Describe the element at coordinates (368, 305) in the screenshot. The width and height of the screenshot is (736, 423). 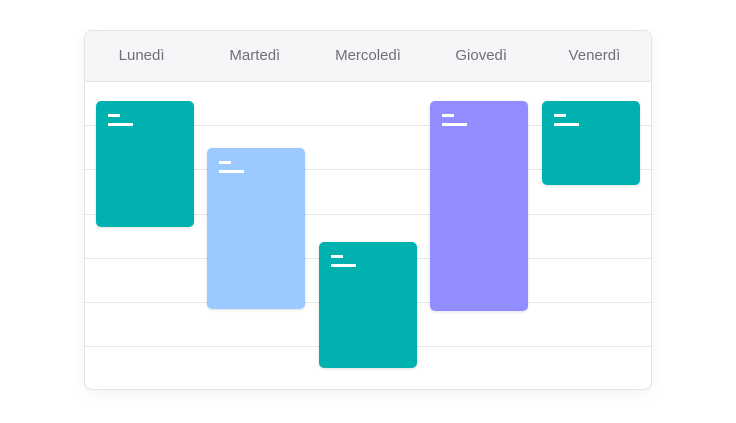
I see `event-block-wednesday` at that location.